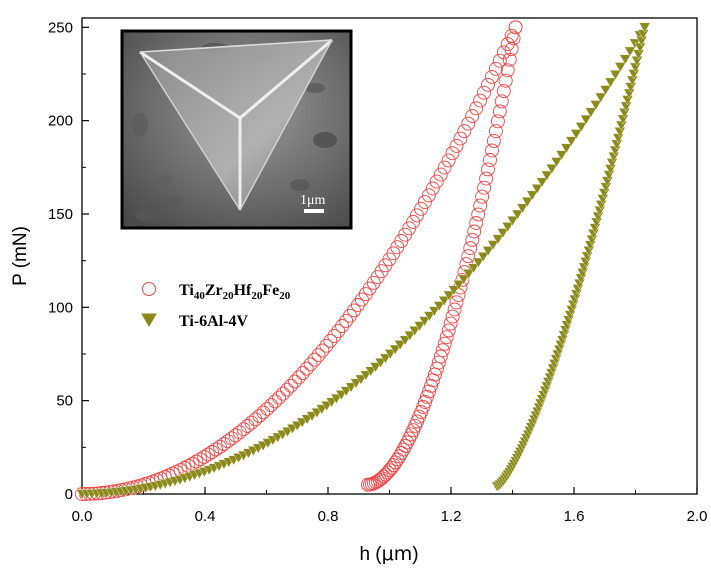 This screenshot has height=573, width=711. What do you see at coordinates (20, 256) in the screenshot?
I see `y-axis-title: P (mN)` at bounding box center [20, 256].